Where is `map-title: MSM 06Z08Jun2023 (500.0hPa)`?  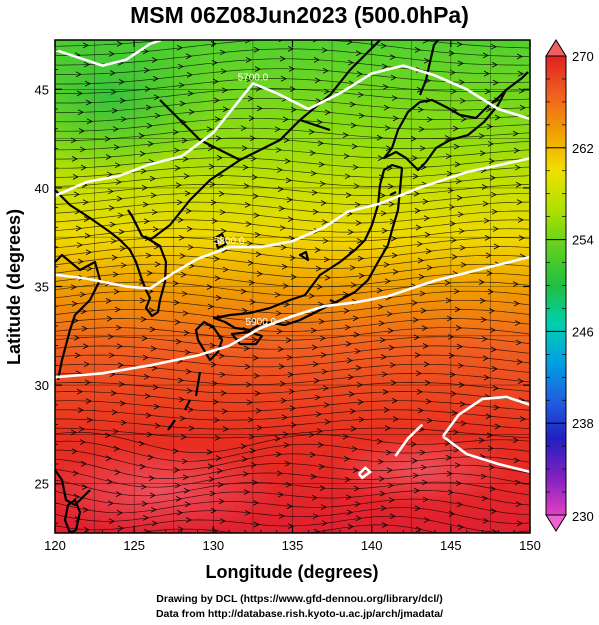 map-title: MSM 06Z08Jun2023 (500.0hPa) is located at coordinates (299, 15).